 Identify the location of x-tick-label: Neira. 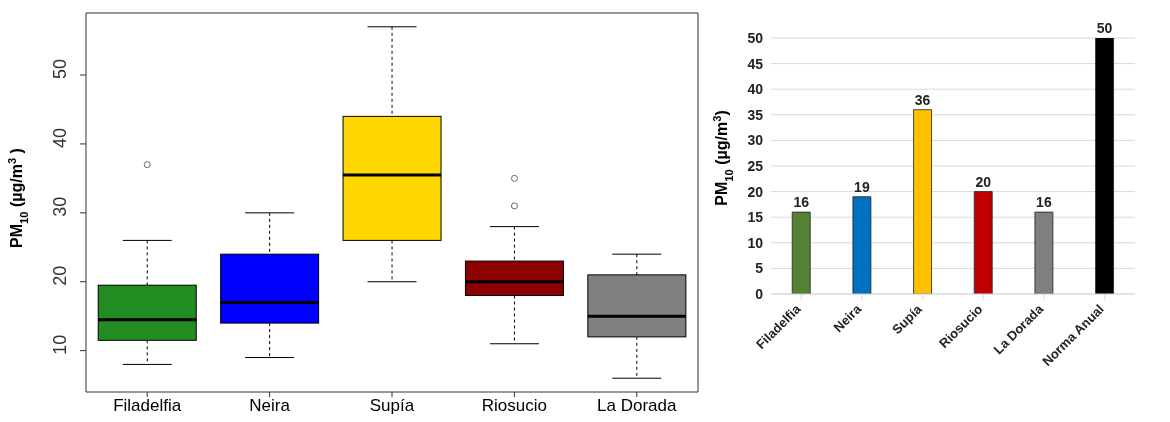
(270, 406).